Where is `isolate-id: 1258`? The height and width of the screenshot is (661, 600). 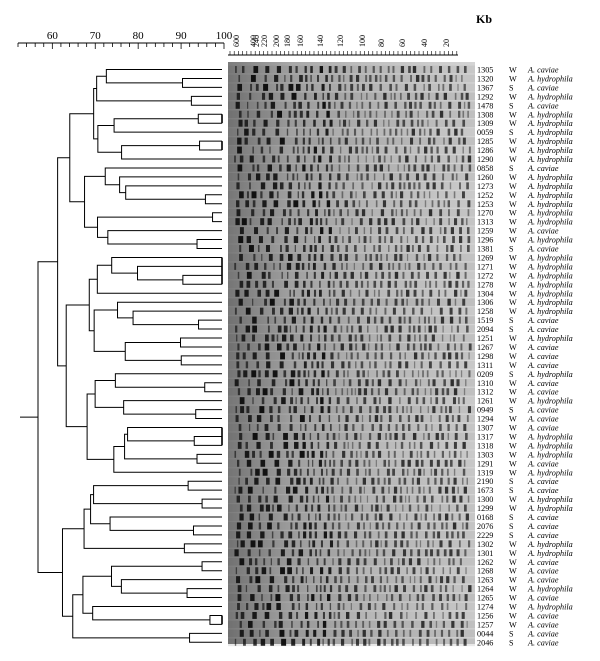 isolate-id: 1258 is located at coordinates (485, 311).